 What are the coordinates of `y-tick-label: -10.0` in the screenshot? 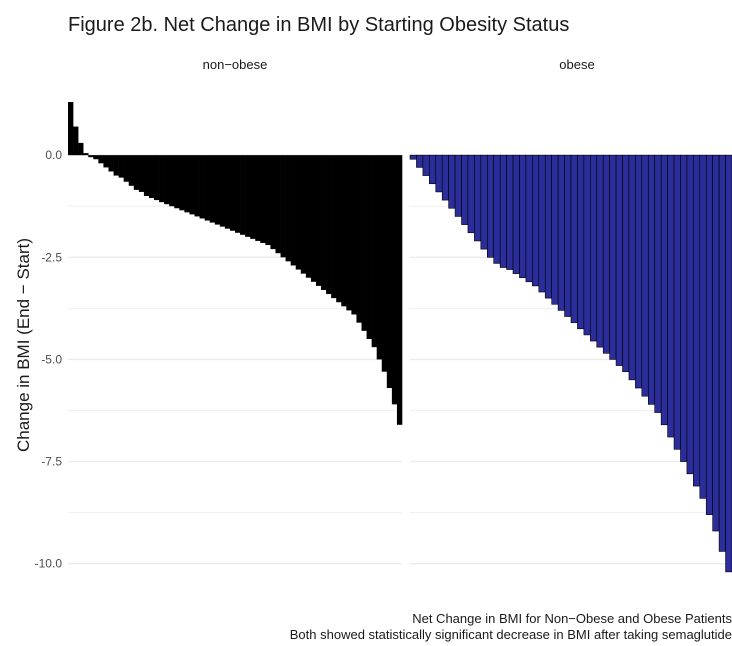 It's located at (49, 564).